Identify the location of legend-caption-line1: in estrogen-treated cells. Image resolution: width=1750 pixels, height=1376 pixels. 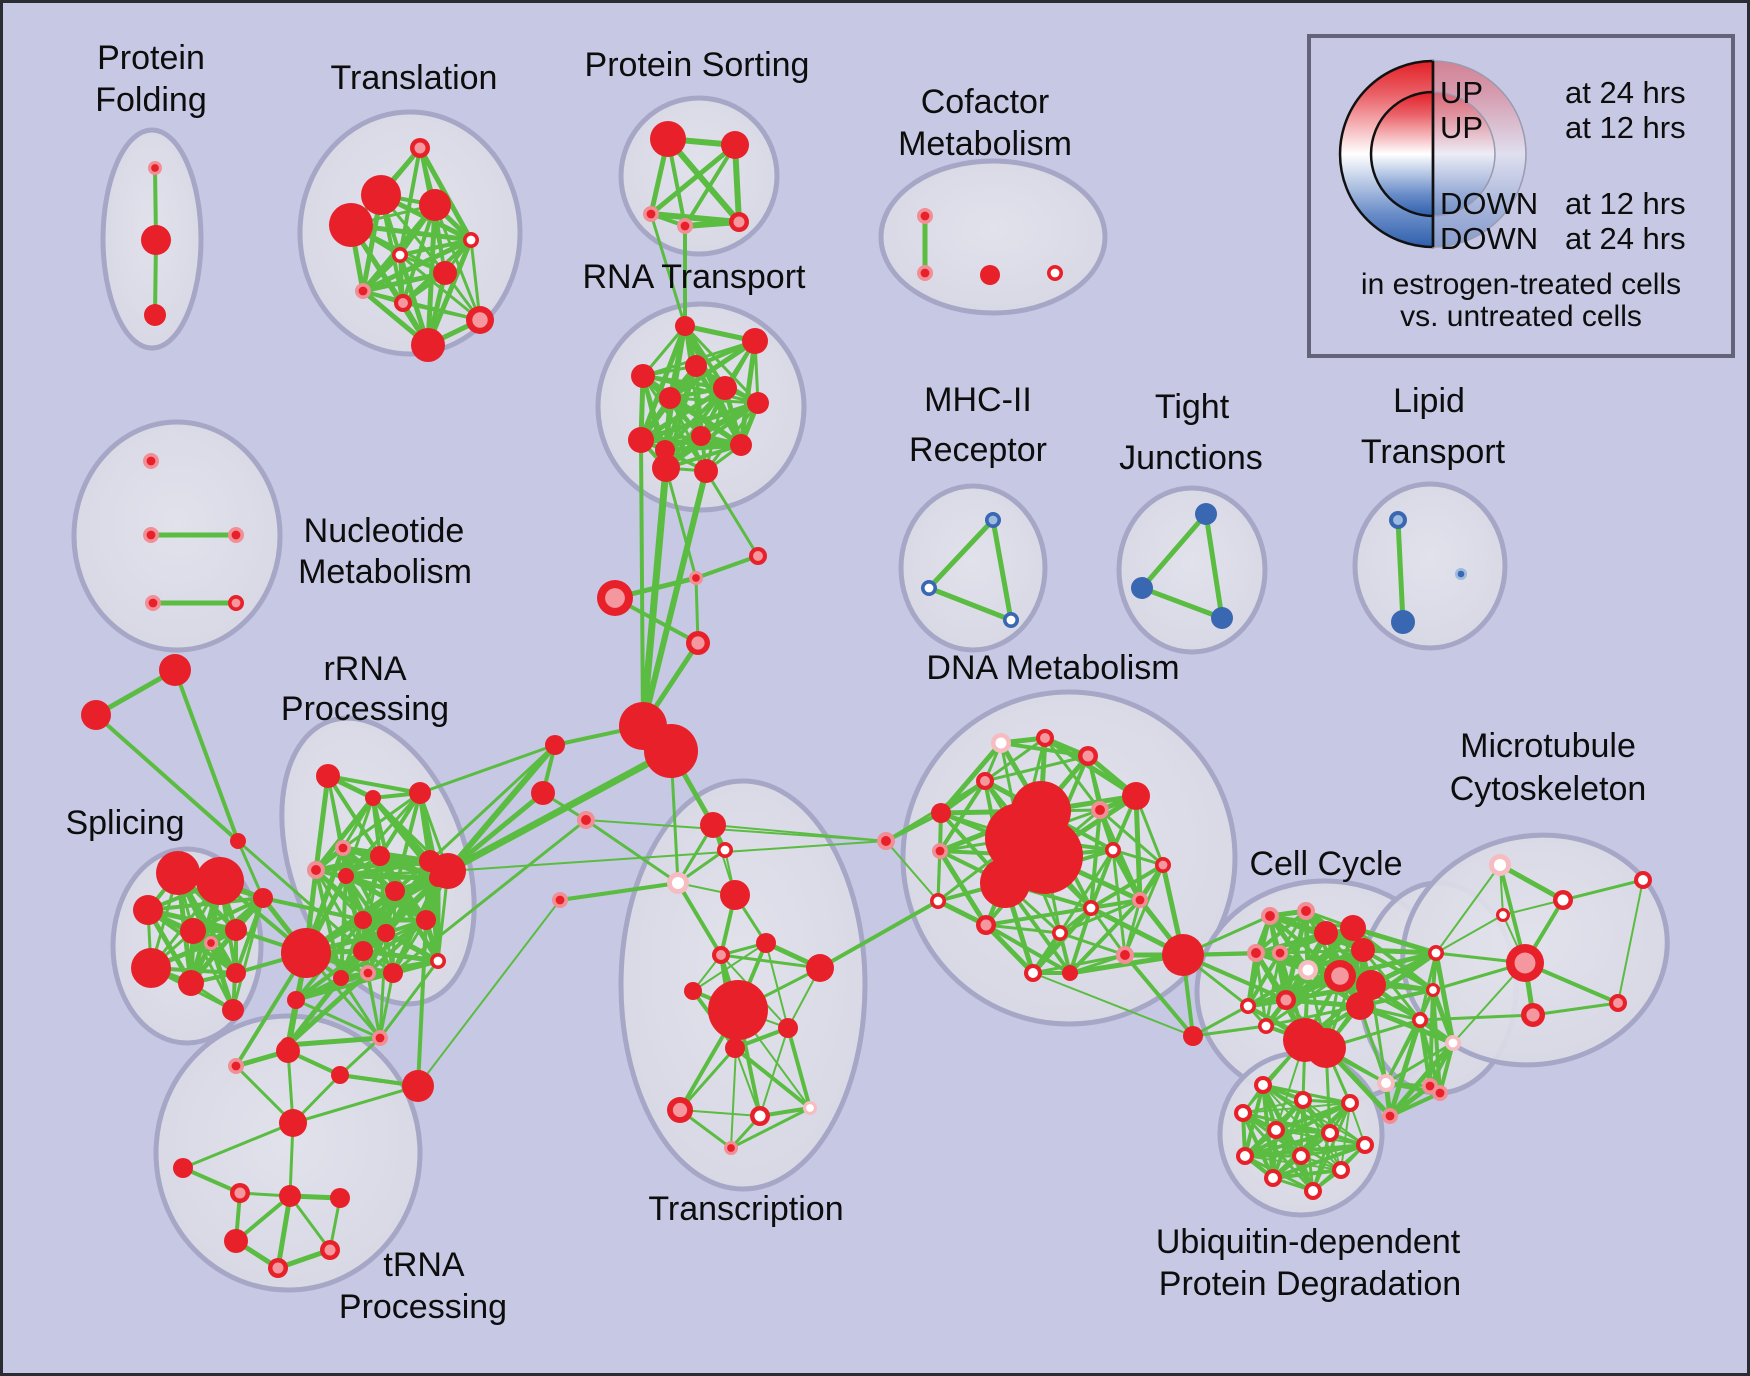
(1521, 284).